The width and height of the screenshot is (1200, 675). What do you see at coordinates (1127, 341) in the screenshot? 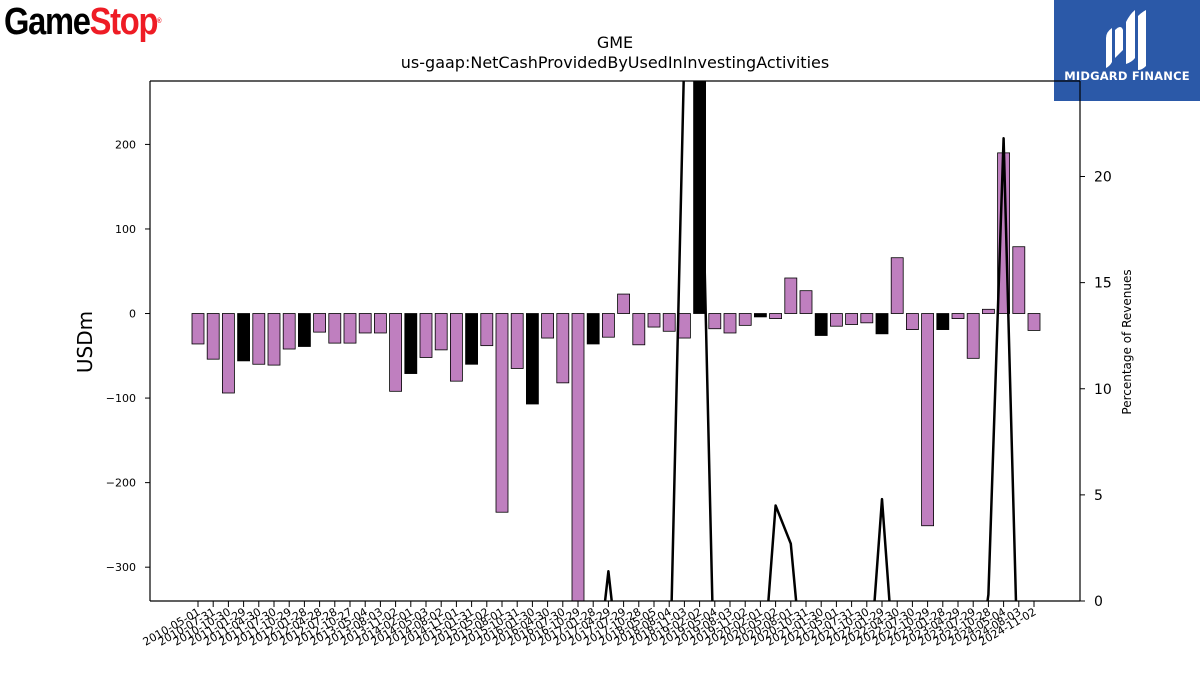
I see `y2-axis-label: Percentage of Revenues` at bounding box center [1127, 341].